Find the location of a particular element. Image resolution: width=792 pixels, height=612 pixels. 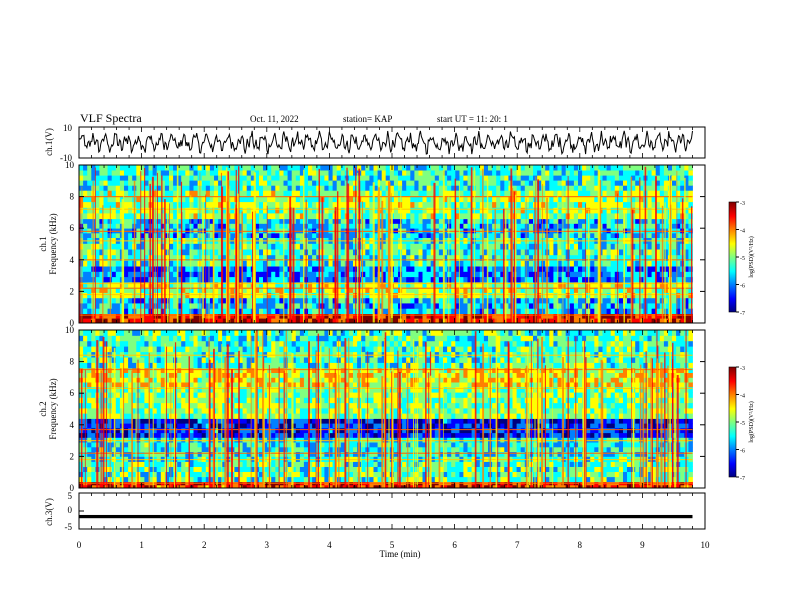

ch1-waveform-ylabel: ch.1(V) is located at coordinates (49, 142).